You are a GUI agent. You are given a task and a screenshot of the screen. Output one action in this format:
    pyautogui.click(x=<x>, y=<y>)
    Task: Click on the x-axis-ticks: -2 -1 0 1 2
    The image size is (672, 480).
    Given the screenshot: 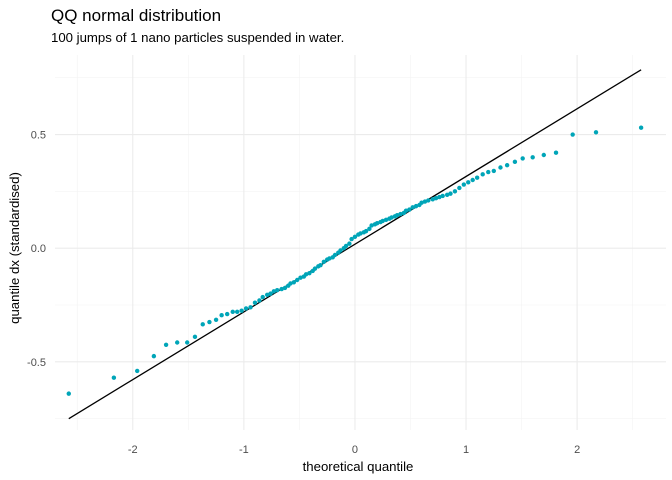 What is the action you would take?
    pyautogui.click(x=354, y=450)
    